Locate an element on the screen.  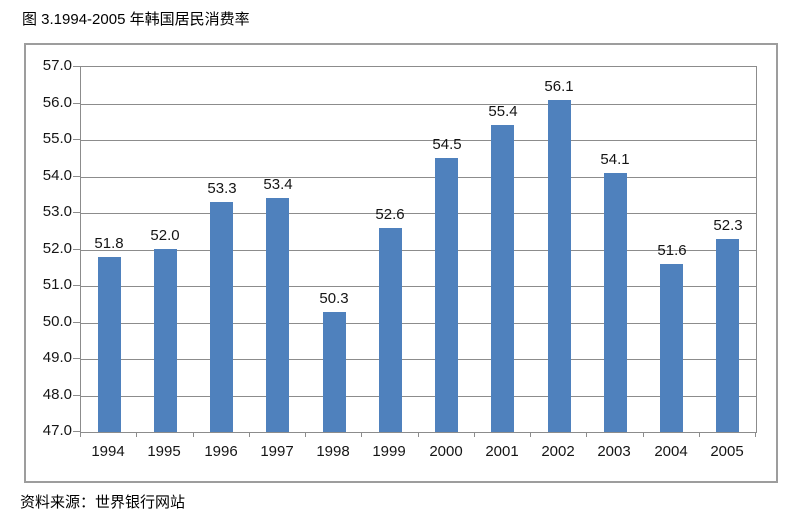
bar-2000 is located at coordinates (446, 295).